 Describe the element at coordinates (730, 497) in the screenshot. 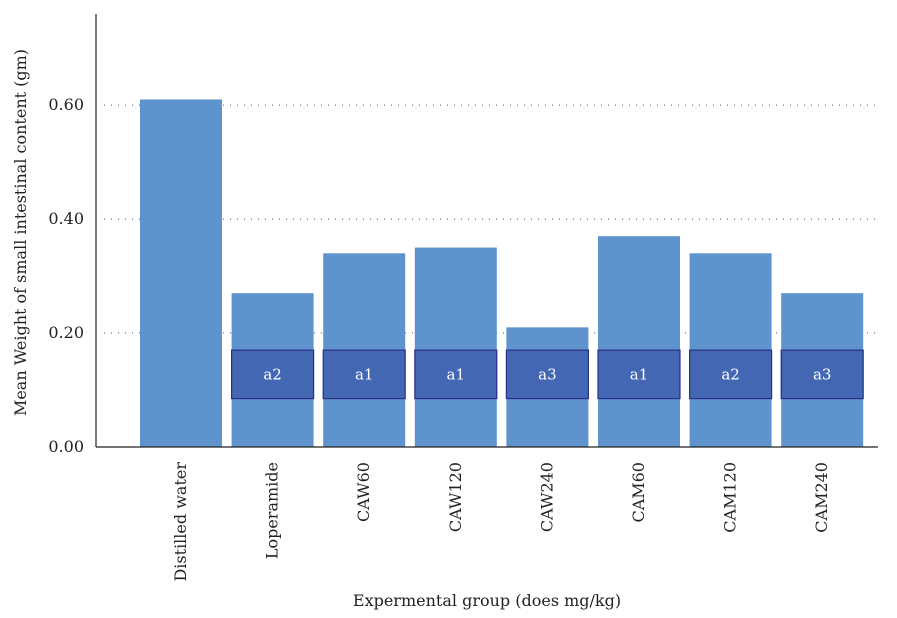

I see `x-tick-label: CAM120` at that location.